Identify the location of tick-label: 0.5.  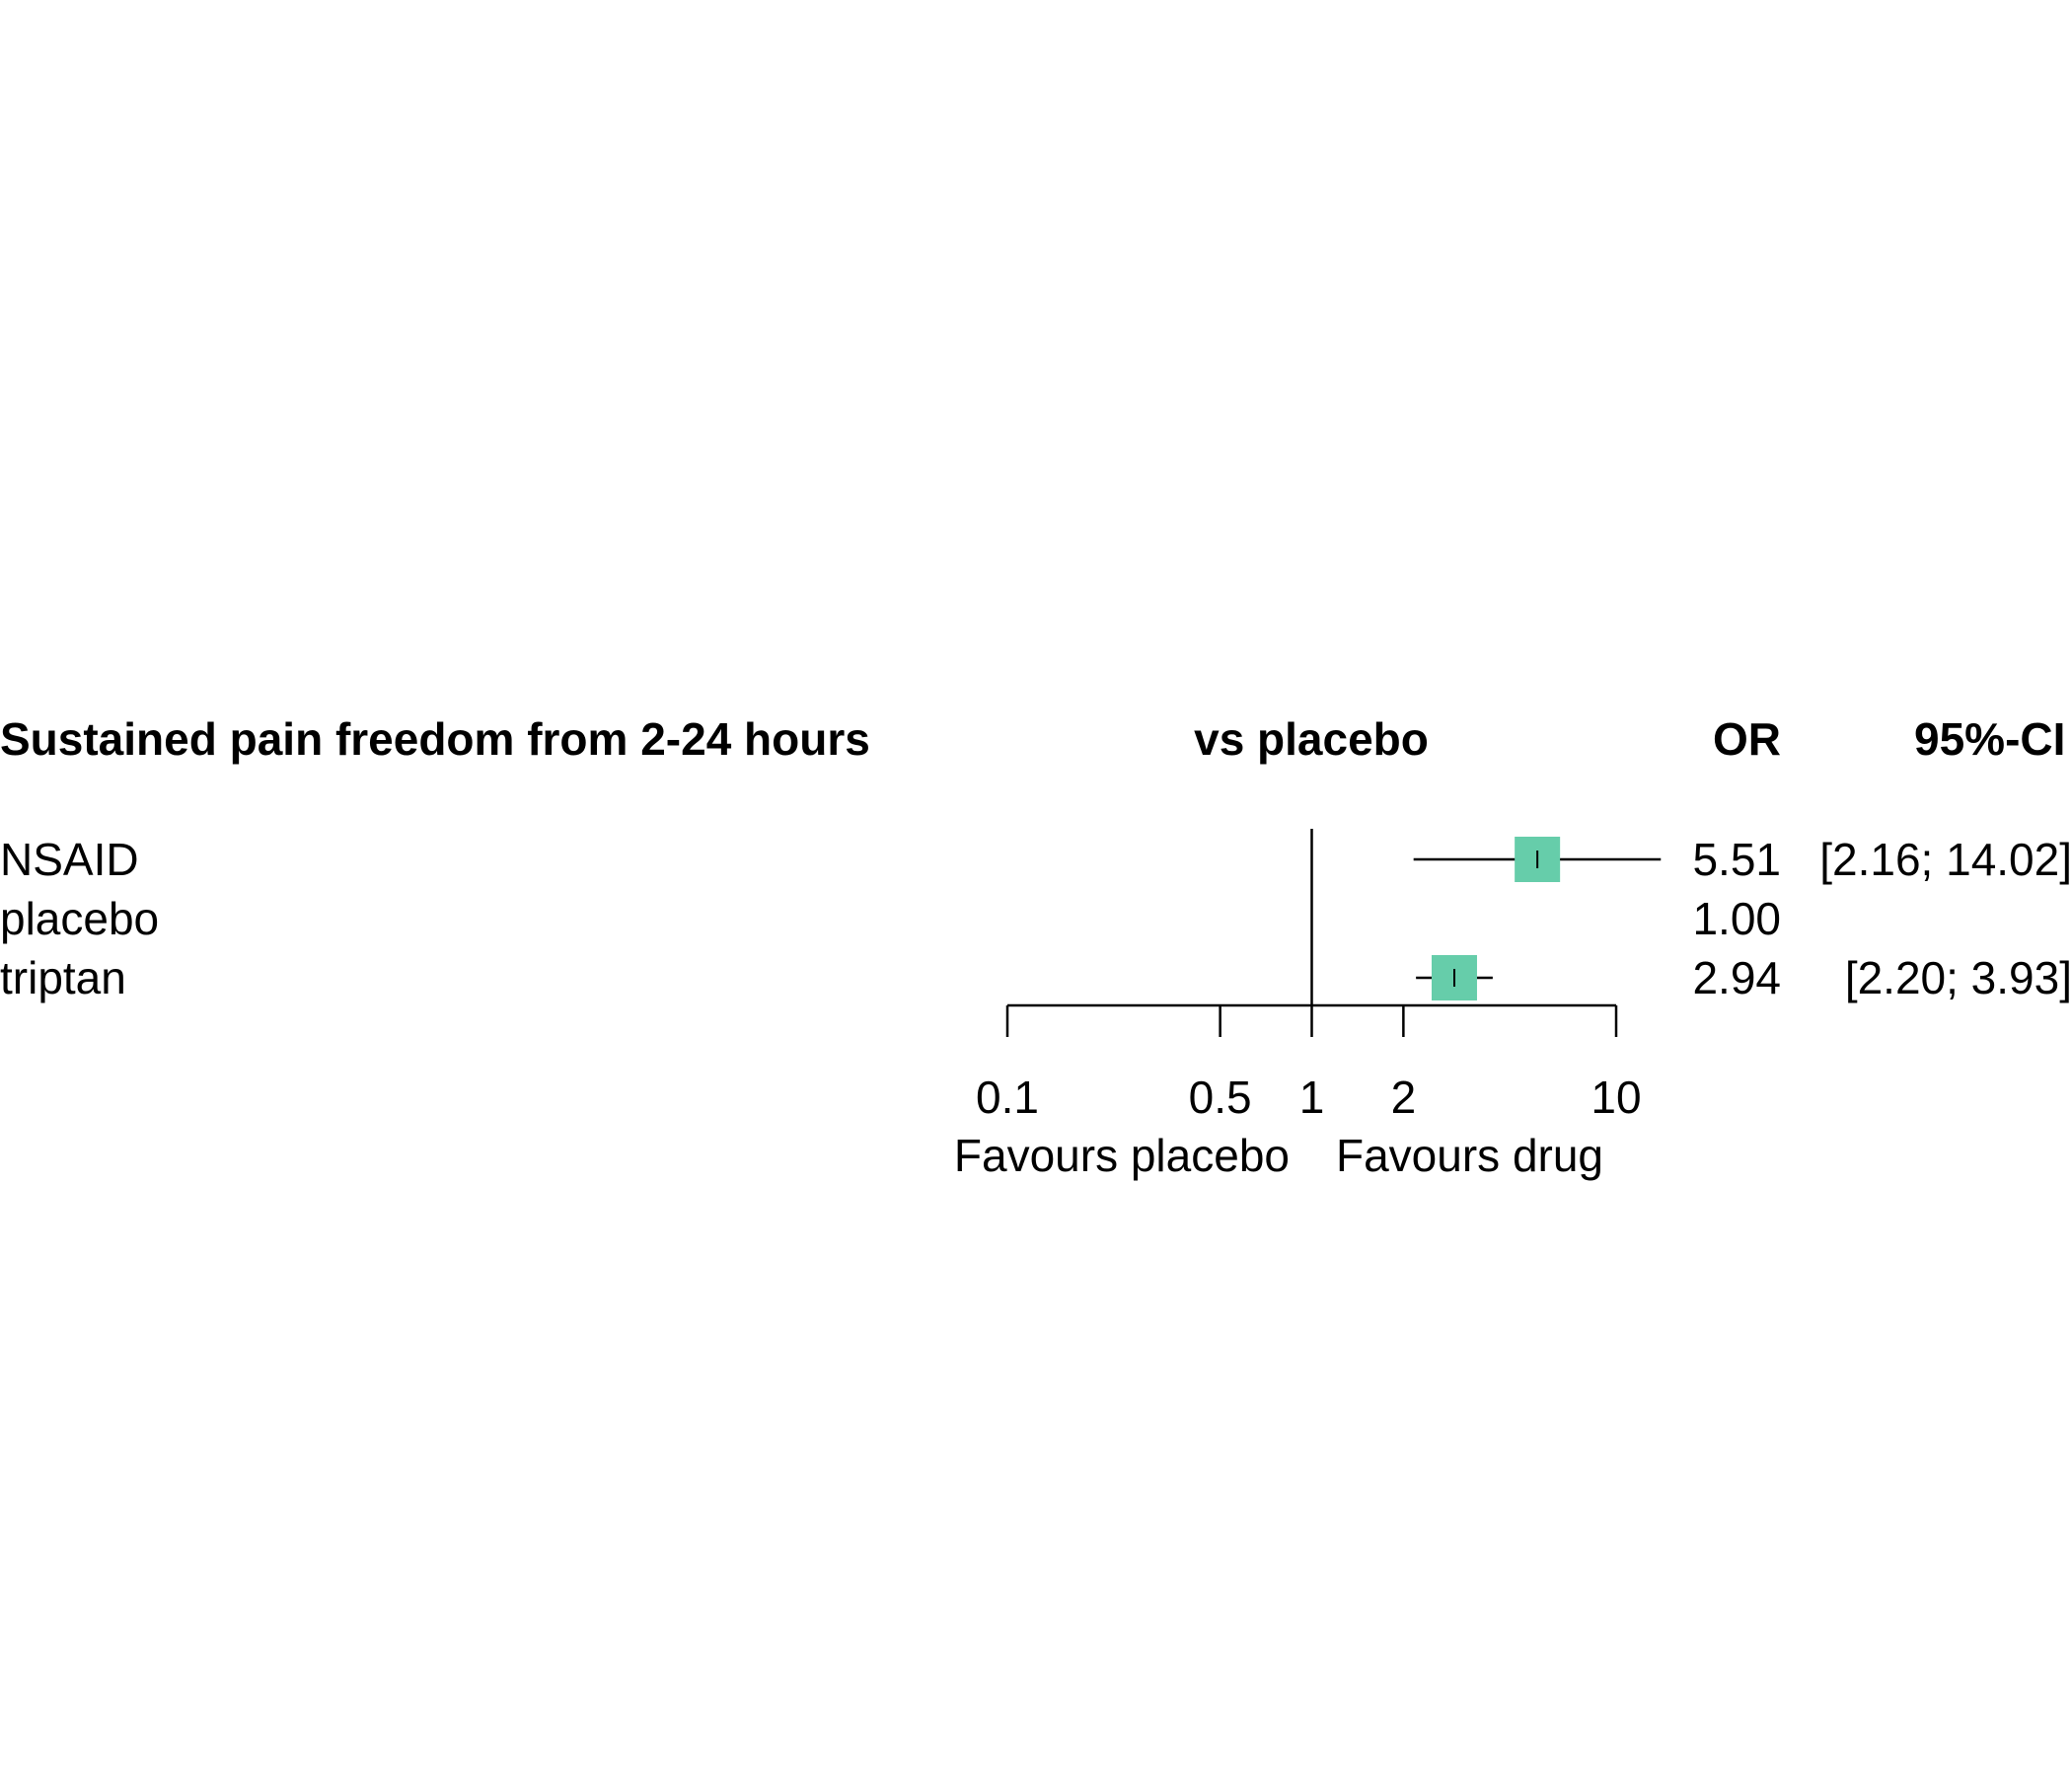
(1221, 1098).